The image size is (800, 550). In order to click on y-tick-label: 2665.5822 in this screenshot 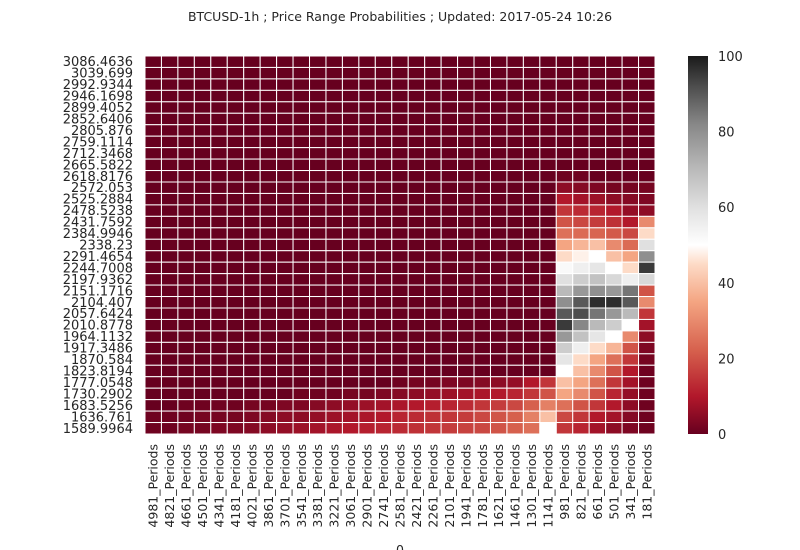, I will do `click(98, 165)`.